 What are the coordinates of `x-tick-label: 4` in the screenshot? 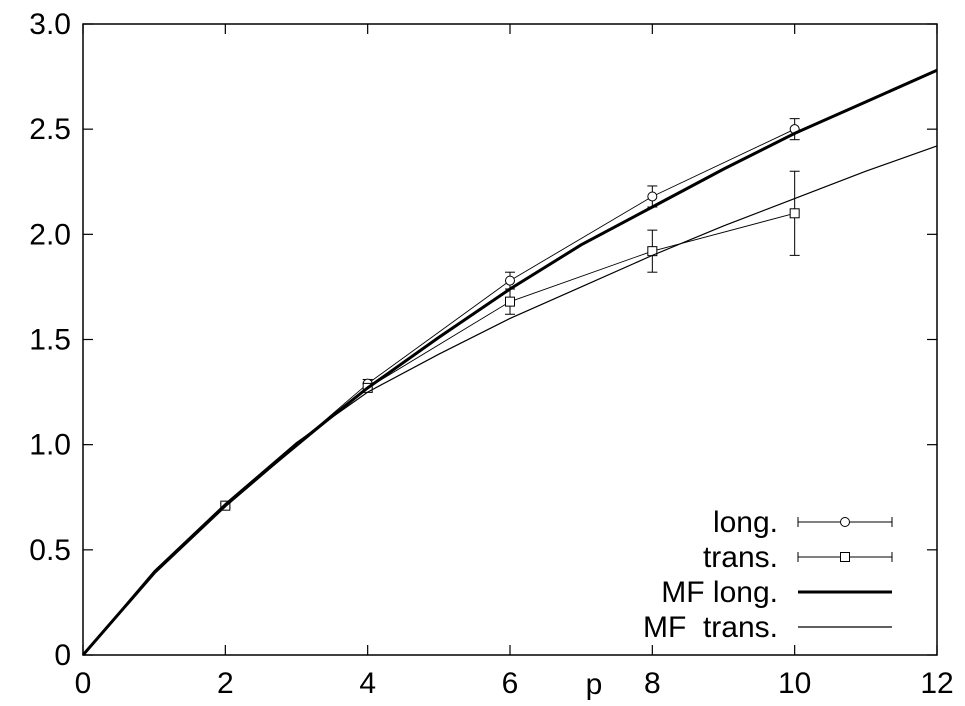 It's located at (367, 683).